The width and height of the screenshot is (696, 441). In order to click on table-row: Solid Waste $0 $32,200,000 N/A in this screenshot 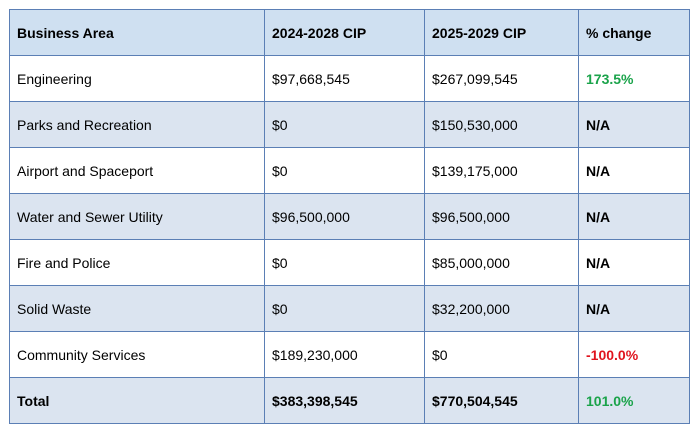, I will do `click(349, 308)`.